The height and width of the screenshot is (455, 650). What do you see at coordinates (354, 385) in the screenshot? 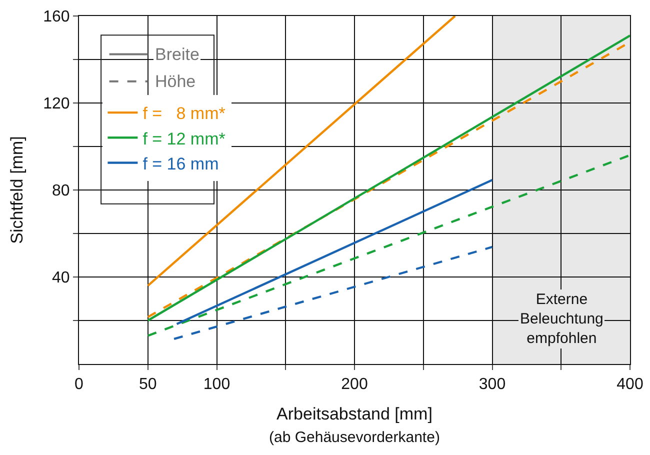
I see `x-tick-label: 200` at bounding box center [354, 385].